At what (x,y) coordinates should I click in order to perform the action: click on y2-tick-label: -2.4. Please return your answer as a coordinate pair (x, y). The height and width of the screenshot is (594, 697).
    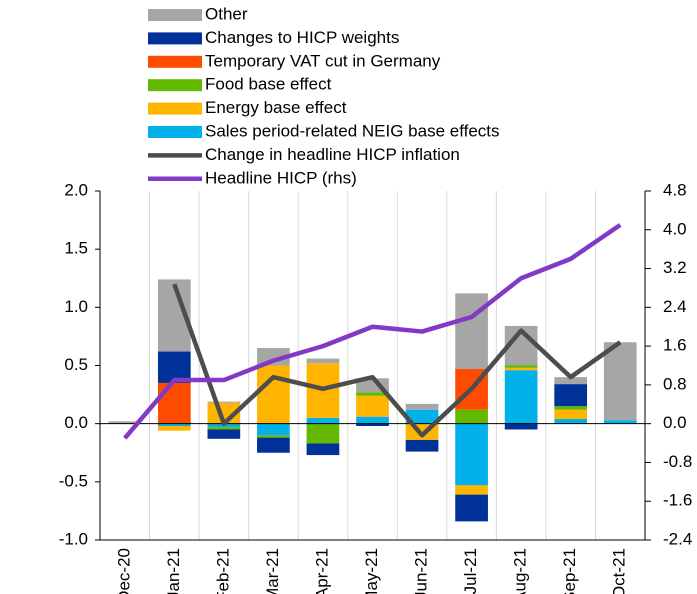
    Looking at the image, I should click on (677, 538).